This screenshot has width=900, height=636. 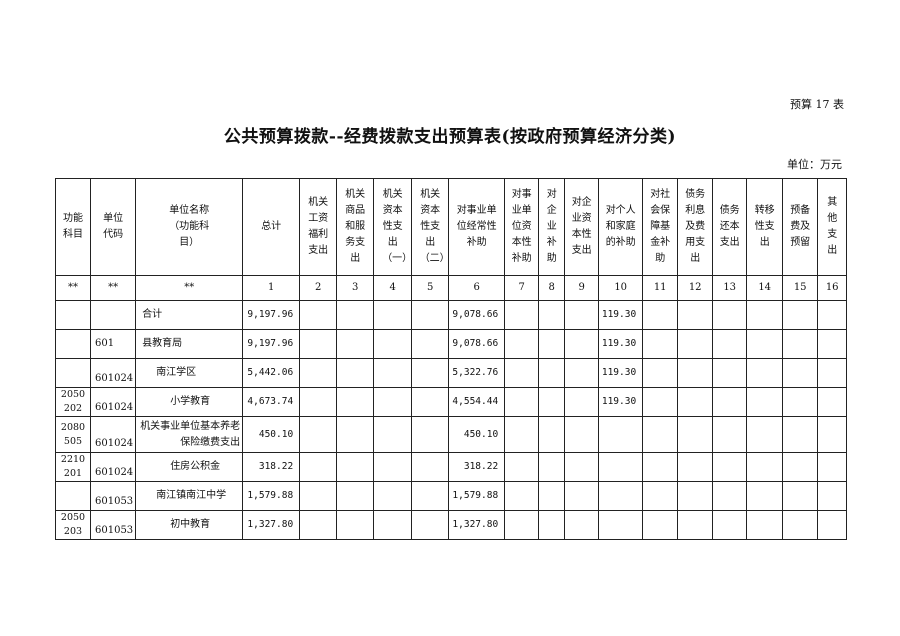 I want to click on column-header: 单位名称（功能科目）, so click(x=189, y=227).